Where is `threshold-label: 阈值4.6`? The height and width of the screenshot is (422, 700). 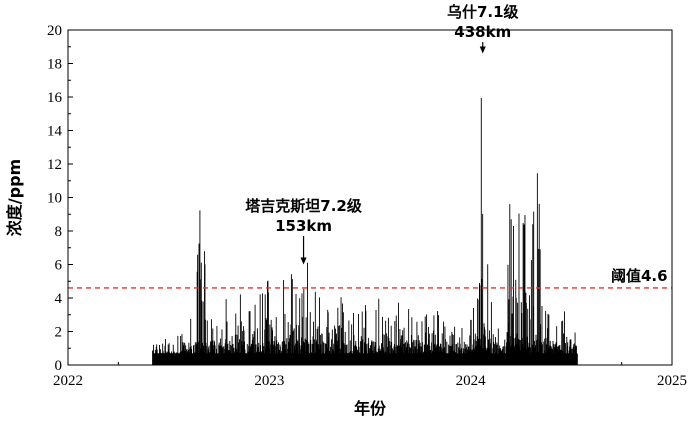
threshold-label: 阈值4.6 is located at coordinates (639, 276).